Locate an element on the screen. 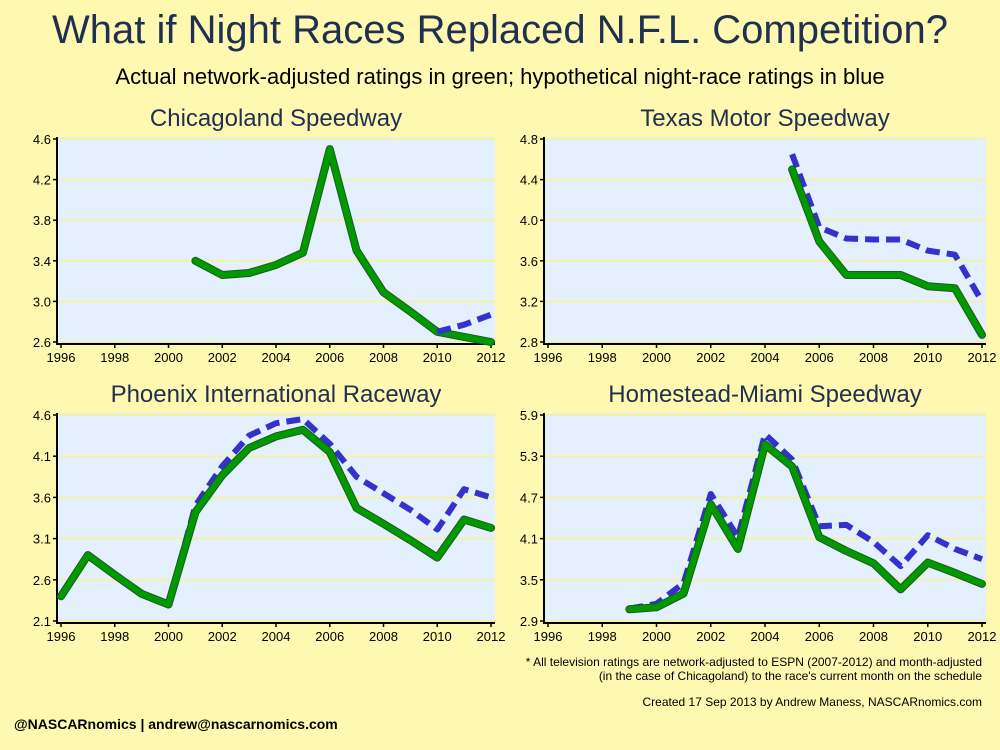 The height and width of the screenshot is (750, 1000). y-tick-label: 2.9 is located at coordinates (529, 621).